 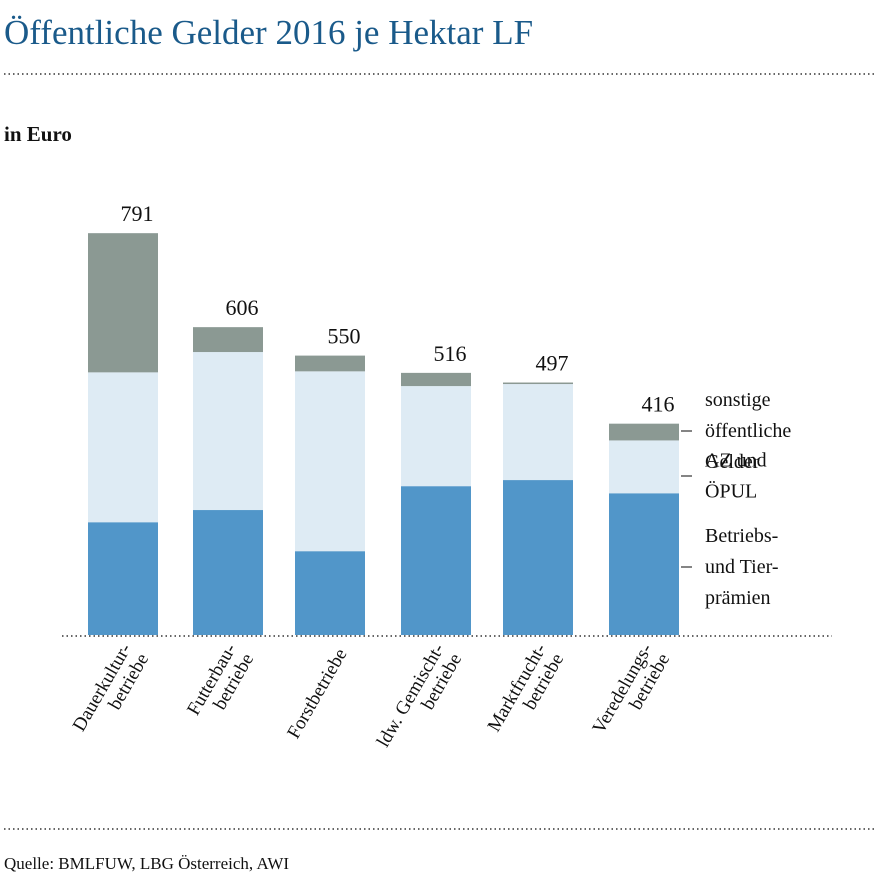 What do you see at coordinates (526, 692) in the screenshot?
I see `x-tick-label: Marktfrucht-betriebe` at bounding box center [526, 692].